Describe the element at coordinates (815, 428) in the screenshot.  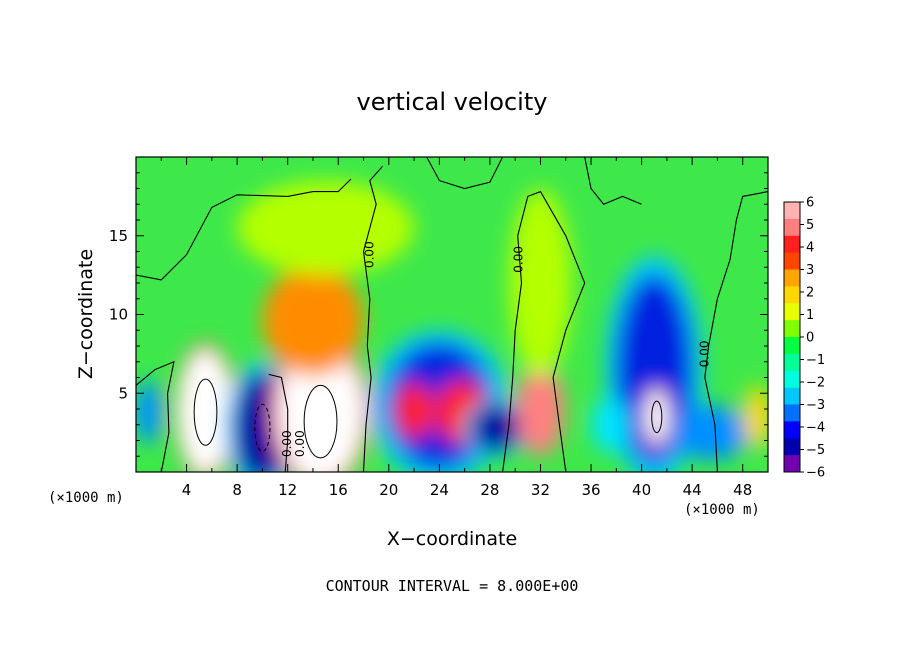
I see `colorbar-tick-label: −4` at that location.